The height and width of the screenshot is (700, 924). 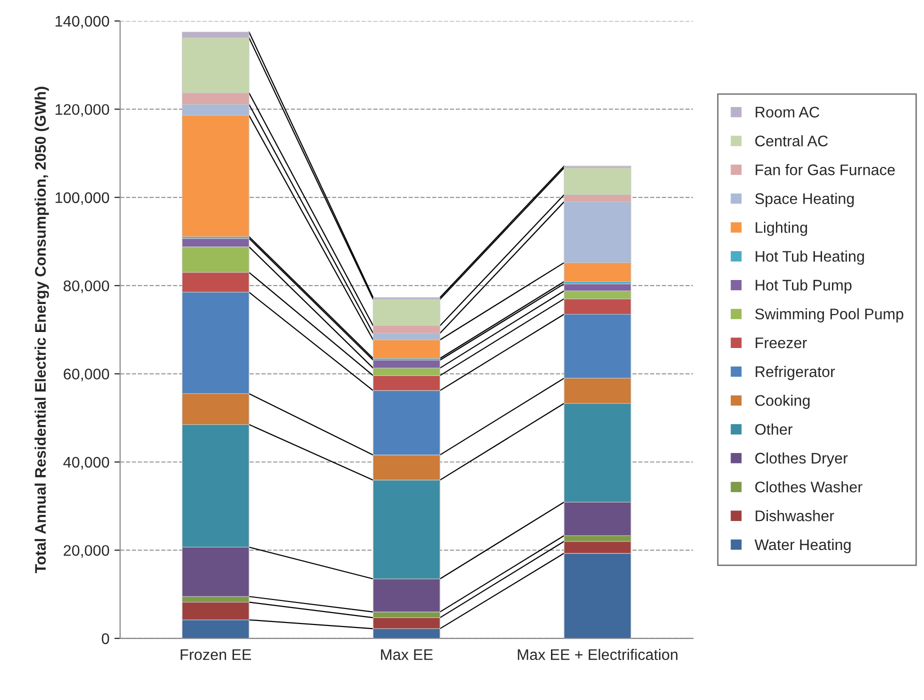 I want to click on legend-label: Central AC, so click(x=791, y=140).